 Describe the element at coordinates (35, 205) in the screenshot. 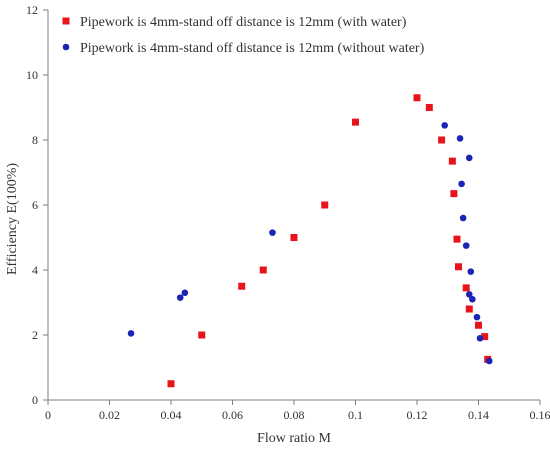

I see `y-tick-label: 6` at that location.